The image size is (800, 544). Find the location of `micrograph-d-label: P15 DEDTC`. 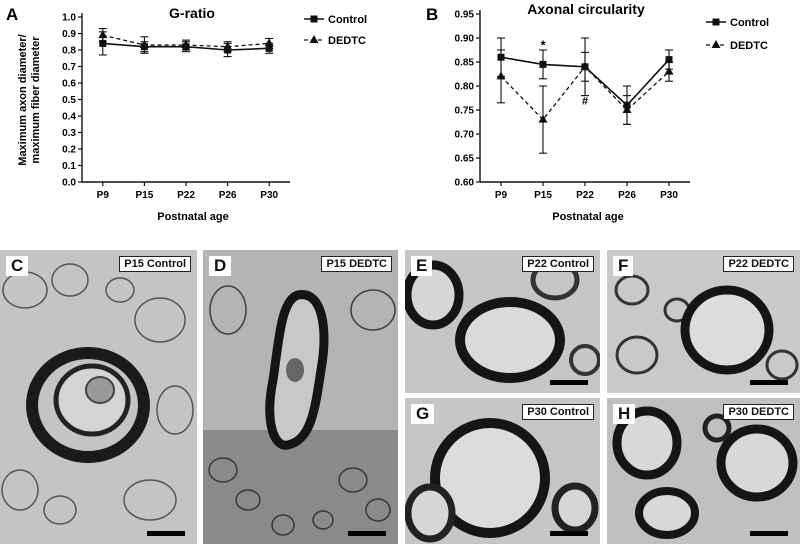

micrograph-d-label: P15 DEDTC is located at coordinates (356, 264).